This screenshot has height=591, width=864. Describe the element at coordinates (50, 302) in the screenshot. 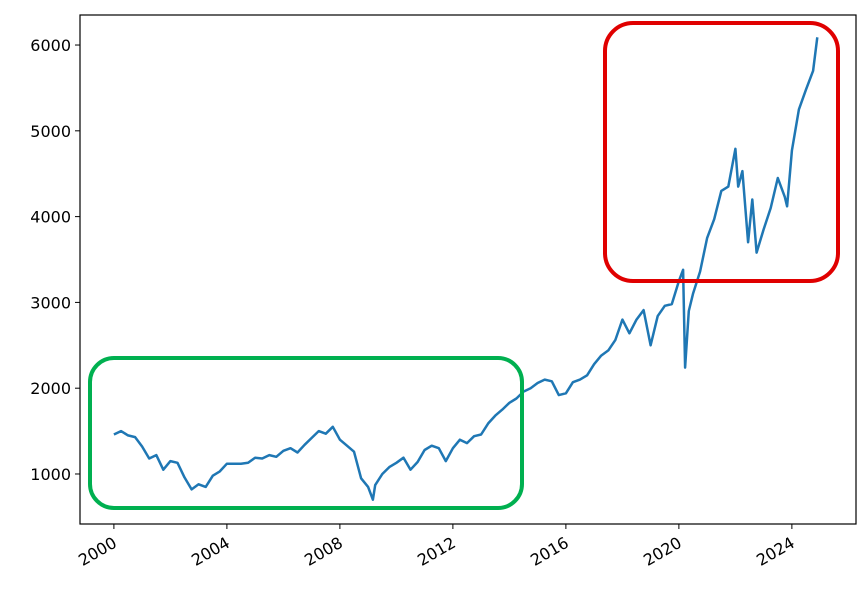

I see `y-tick-label: 3000` at that location.